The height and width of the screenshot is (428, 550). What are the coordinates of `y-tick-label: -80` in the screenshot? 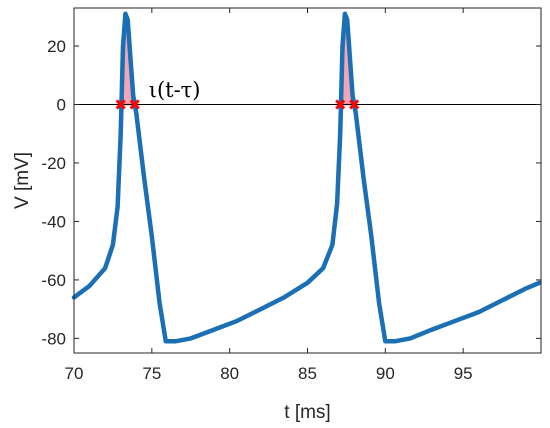 It's located at (53, 338).